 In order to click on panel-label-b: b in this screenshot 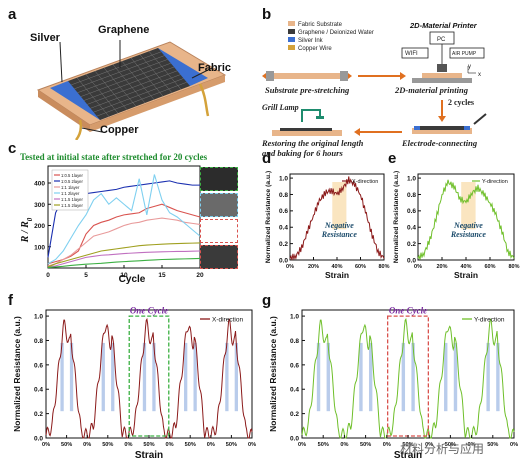, I will do `click(267, 14)`.